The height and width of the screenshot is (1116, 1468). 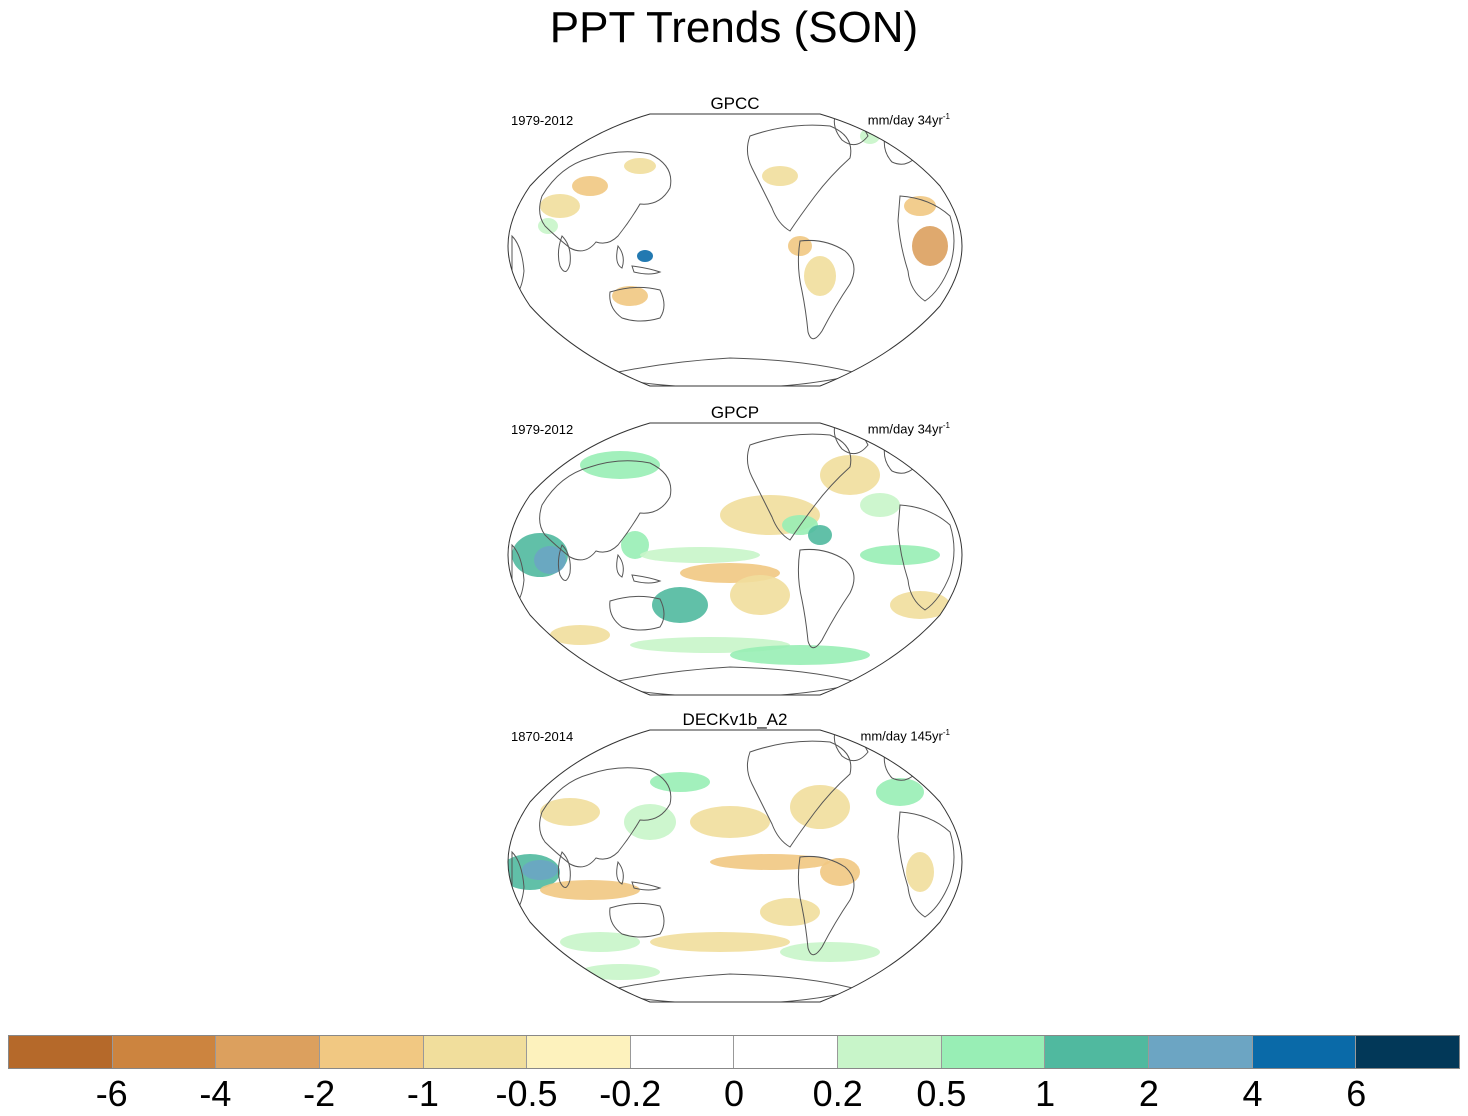 I want to click on colorbar-tick-label: 1, so click(x=1045, y=1093).